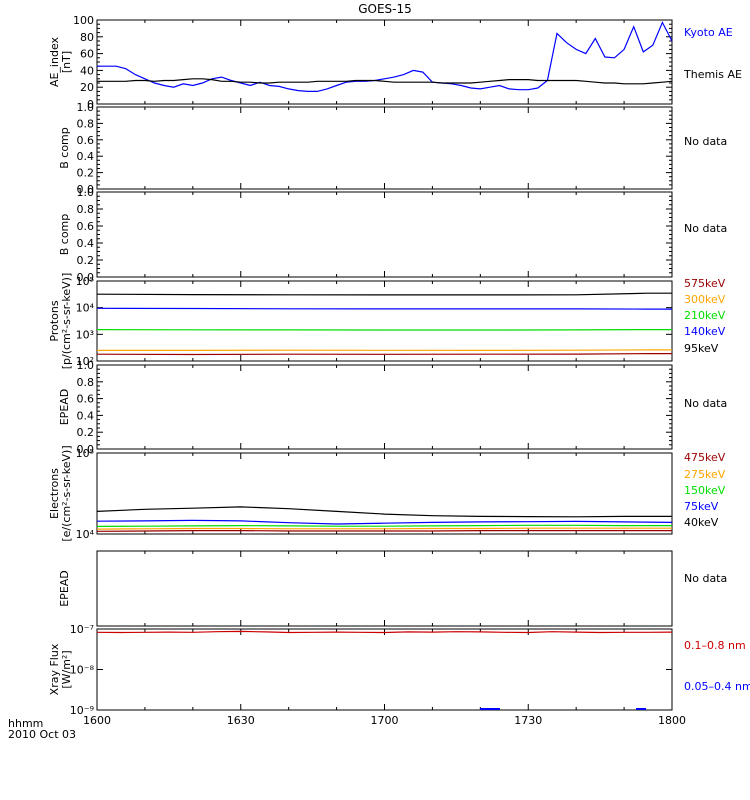 The height and width of the screenshot is (800, 750). What do you see at coordinates (384, 350) in the screenshot?
I see `series-line-300kev` at bounding box center [384, 350].